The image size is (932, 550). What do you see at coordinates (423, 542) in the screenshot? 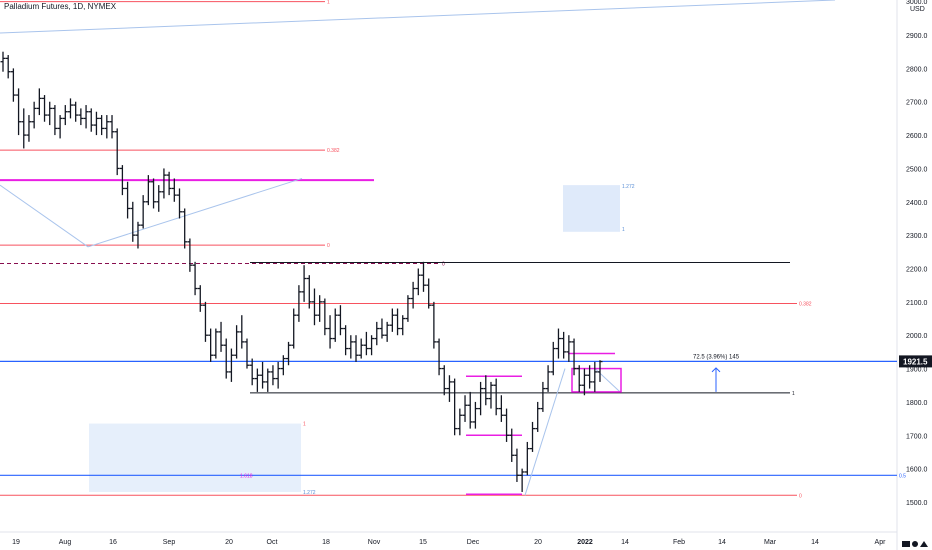
I see `time-tick-label: 15` at bounding box center [423, 542].